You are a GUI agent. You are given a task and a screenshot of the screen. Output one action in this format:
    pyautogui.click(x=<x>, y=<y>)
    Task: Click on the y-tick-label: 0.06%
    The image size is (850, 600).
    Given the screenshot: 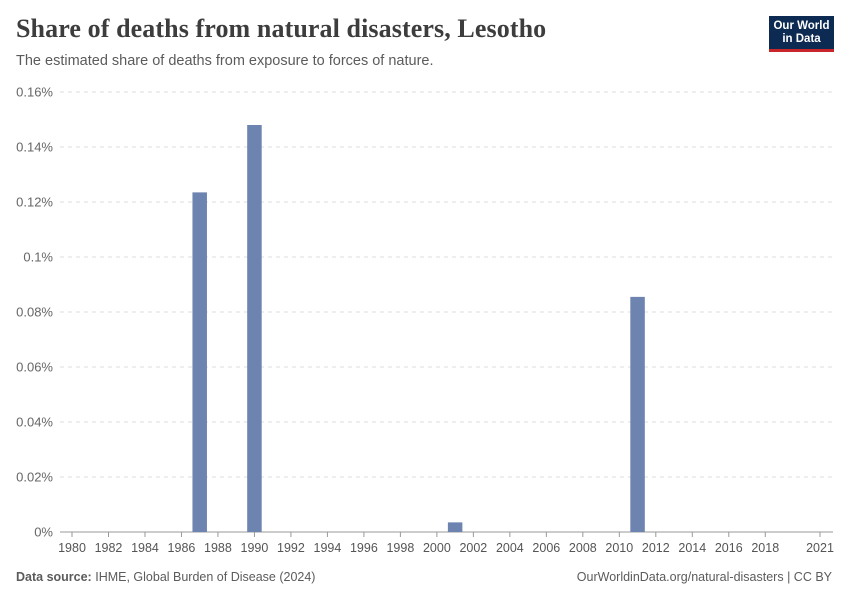 What is the action you would take?
    pyautogui.click(x=34, y=367)
    